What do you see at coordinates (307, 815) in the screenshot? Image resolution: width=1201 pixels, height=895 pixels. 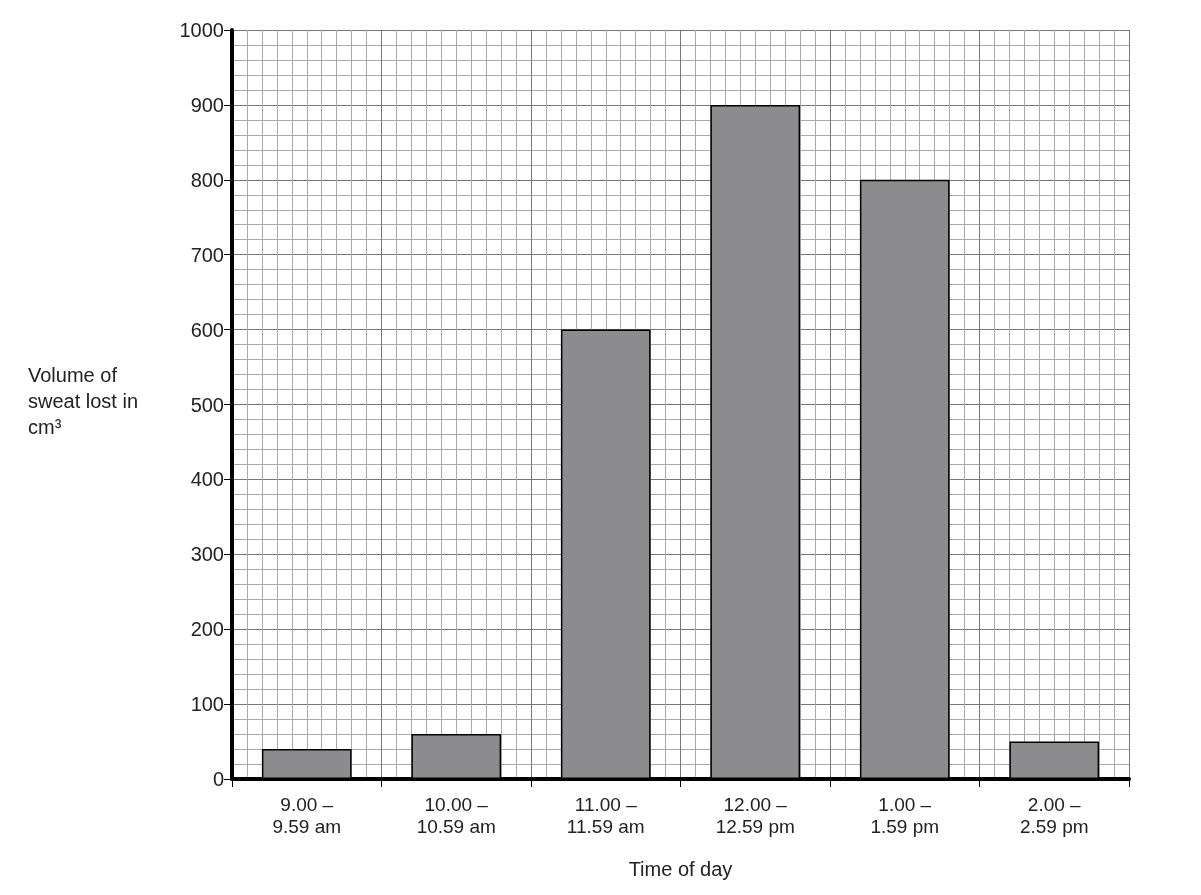 I see `x-tick-label: 9.00 – 9.59 am` at bounding box center [307, 815].